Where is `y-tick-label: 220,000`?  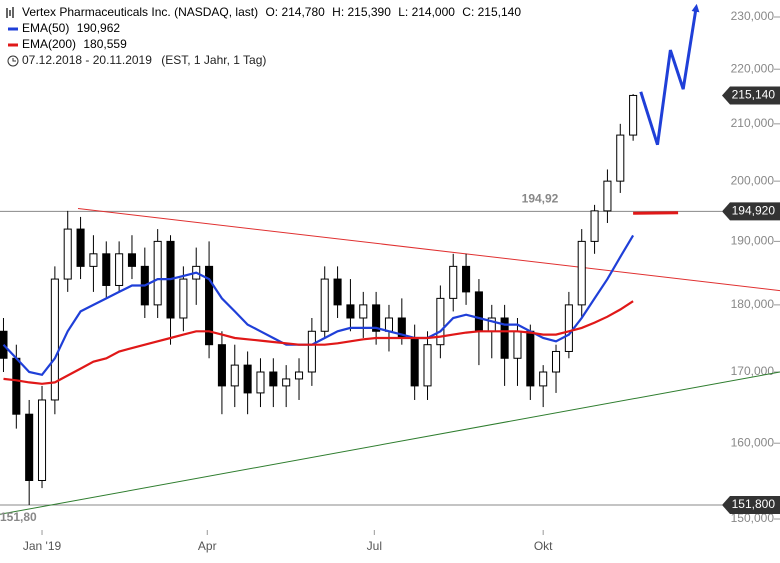 y-tick-label: 220,000 is located at coordinates (753, 68).